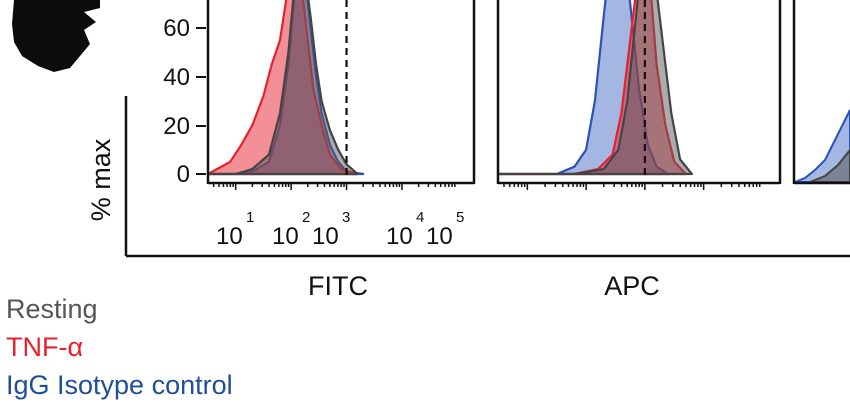 The width and height of the screenshot is (850, 408). What do you see at coordinates (183, 174) in the screenshot?
I see `y-tick-label: 0` at bounding box center [183, 174].